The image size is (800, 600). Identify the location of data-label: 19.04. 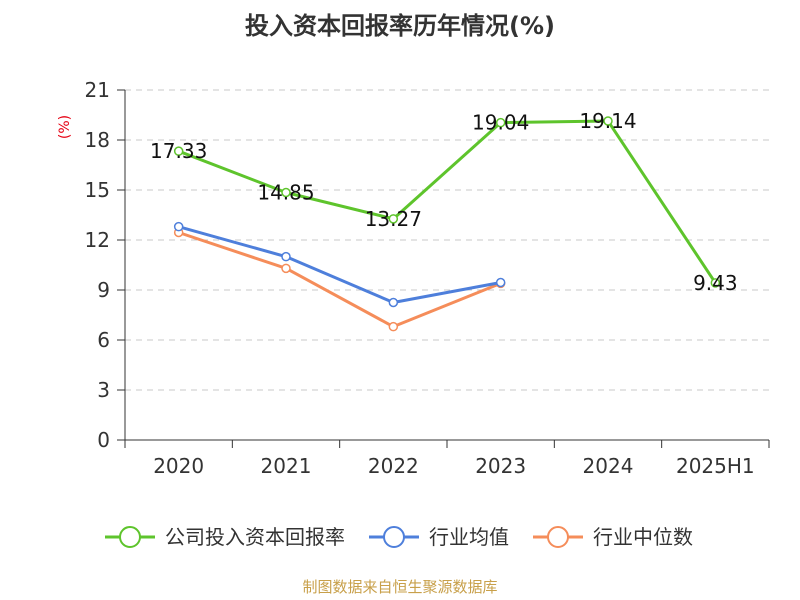
(500, 123).